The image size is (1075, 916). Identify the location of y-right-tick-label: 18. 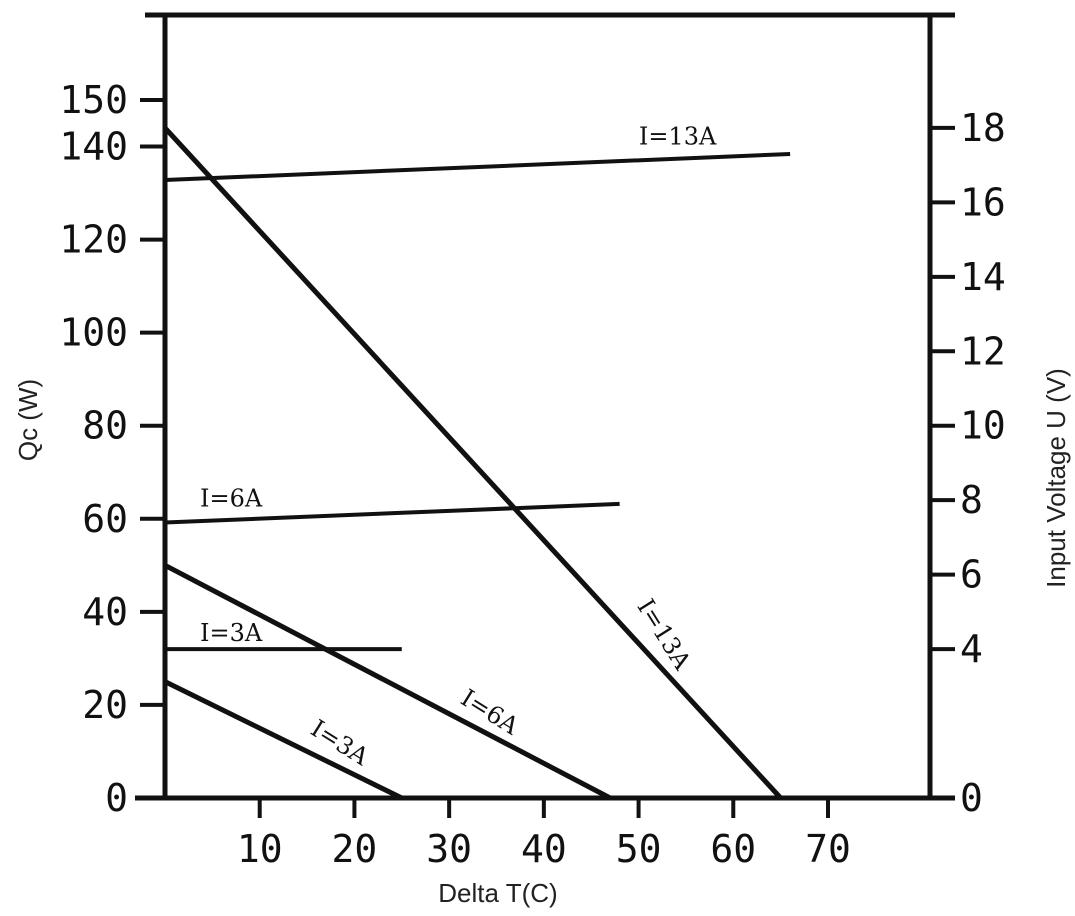
(983, 128).